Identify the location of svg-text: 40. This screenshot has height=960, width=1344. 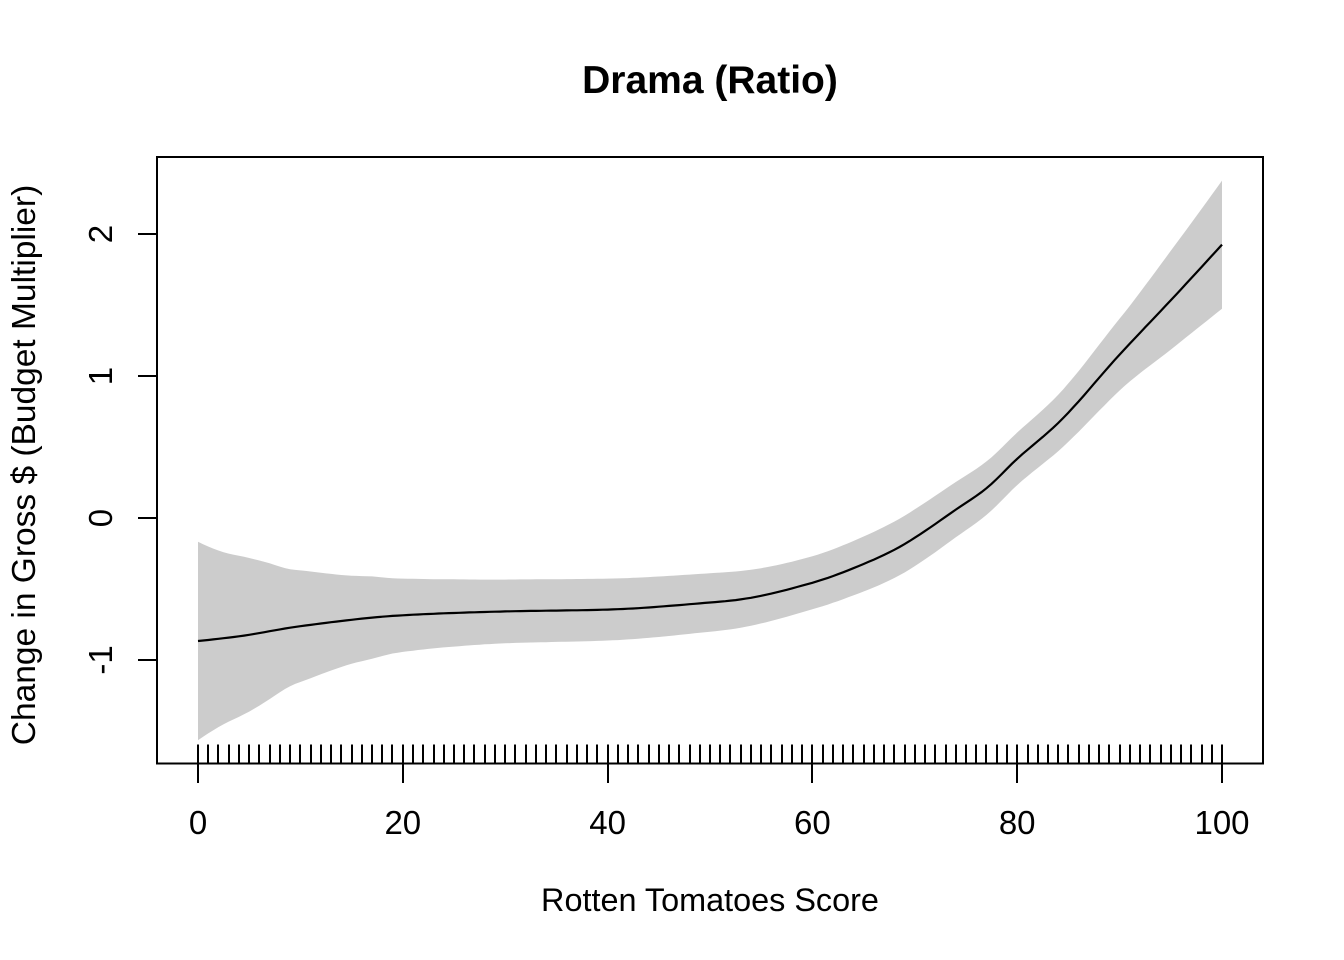
(607, 822).